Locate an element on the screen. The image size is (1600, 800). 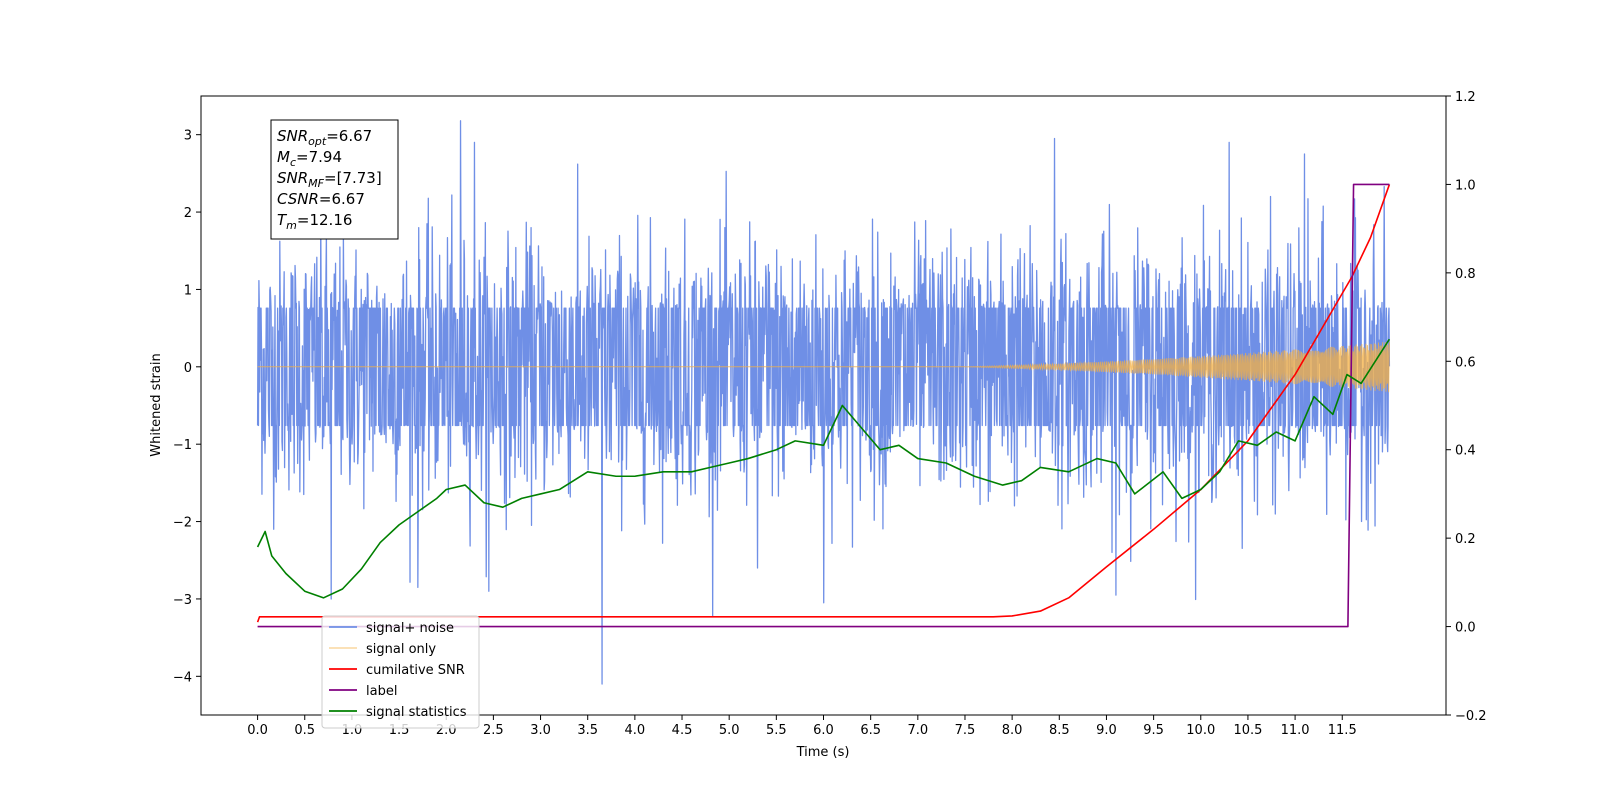
x-tick-label: 9.5 is located at coordinates (1153, 730).